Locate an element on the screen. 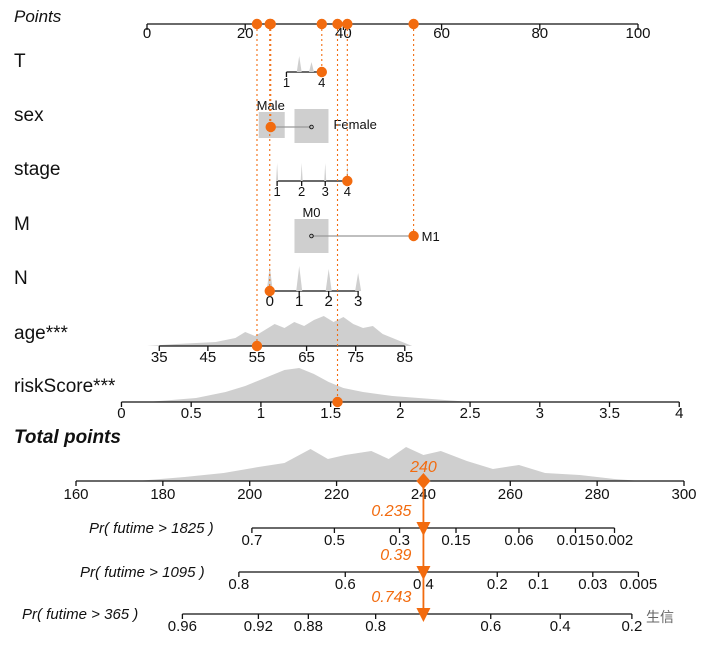 This screenshot has height=652, width=704. variable-label-T: T is located at coordinates (20, 61).